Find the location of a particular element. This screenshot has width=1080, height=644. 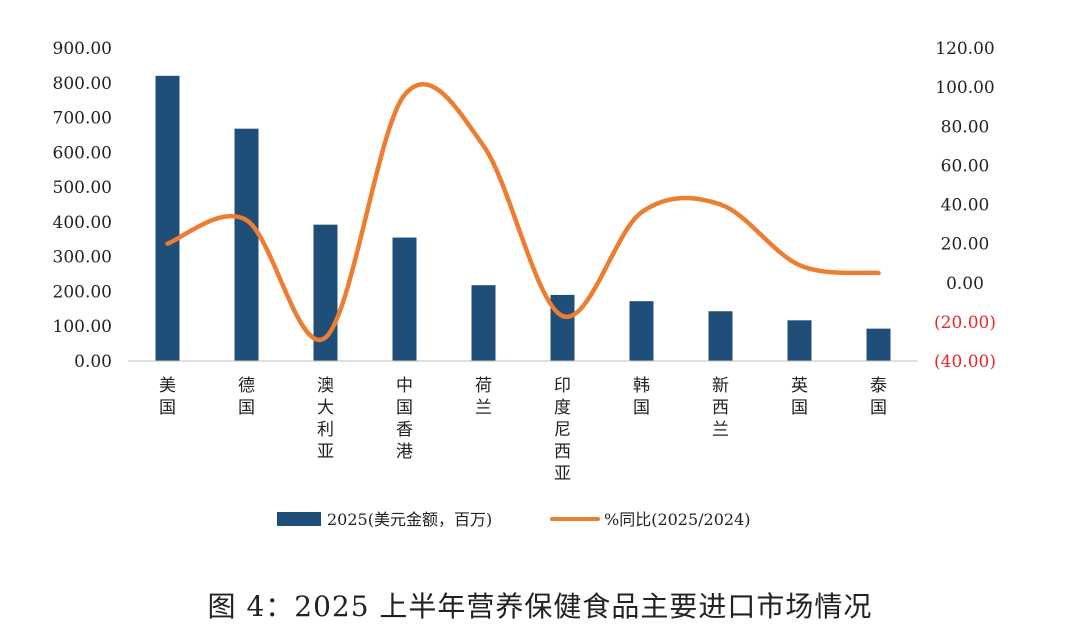

chart-title: 图 4：2025 上半年营养保健食品主要进口市场情况 is located at coordinates (540, 606).